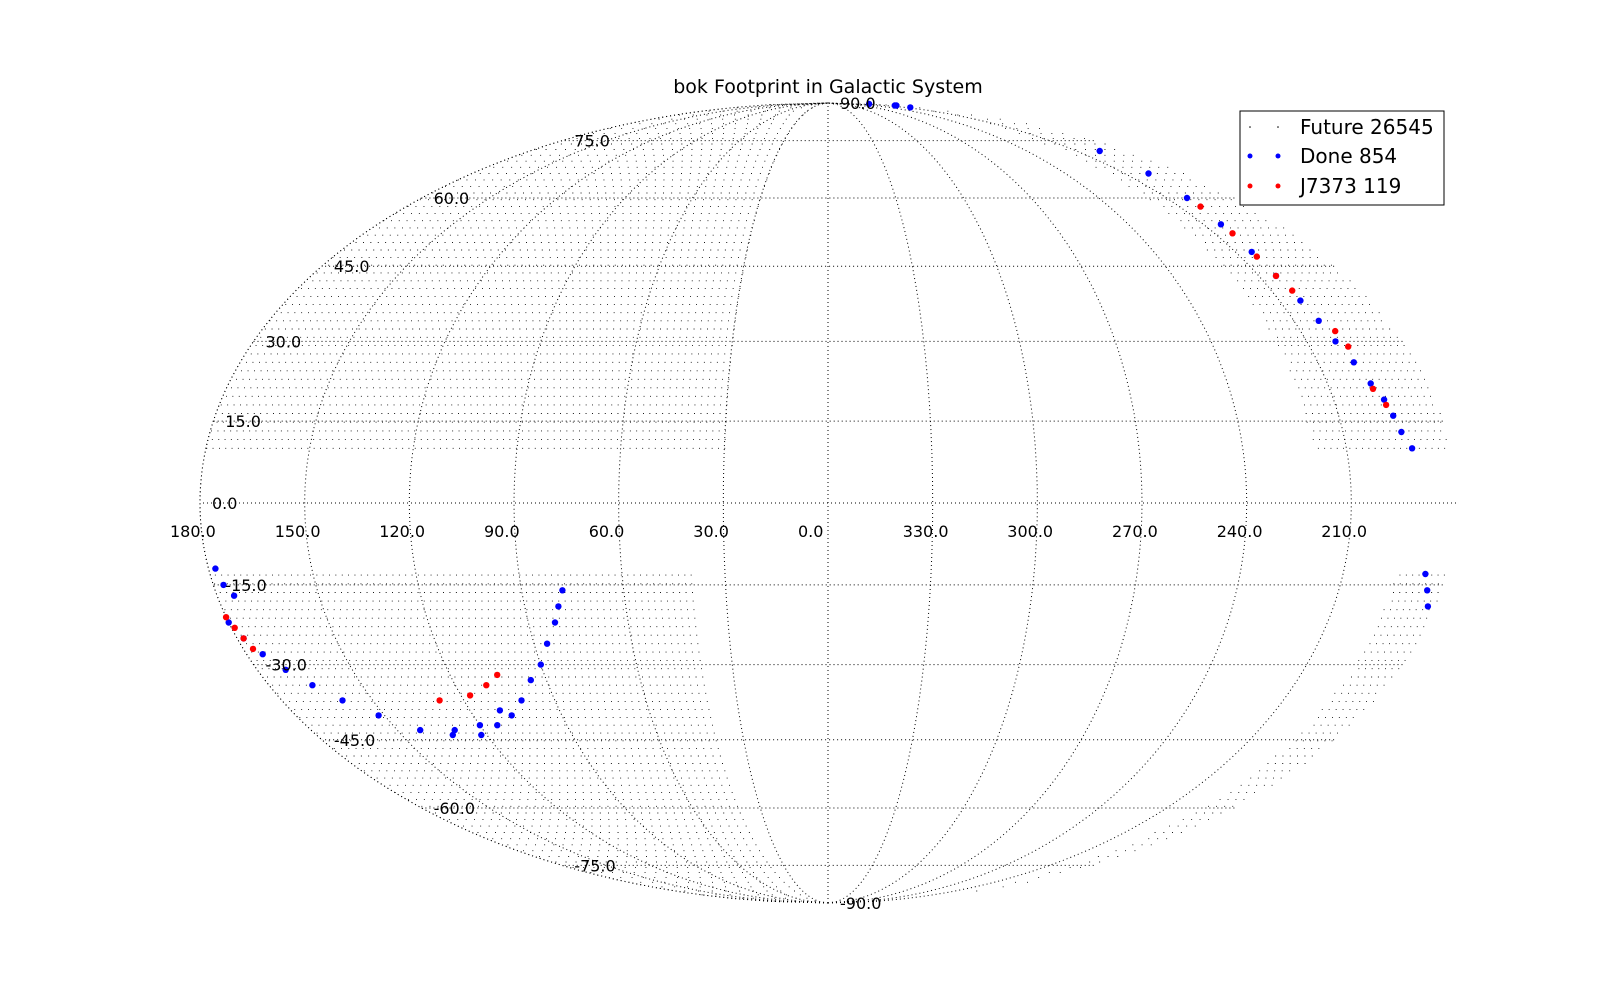  Describe the element at coordinates (452, 198) in the screenshot. I see `lat-tick-label: 60.0` at that location.